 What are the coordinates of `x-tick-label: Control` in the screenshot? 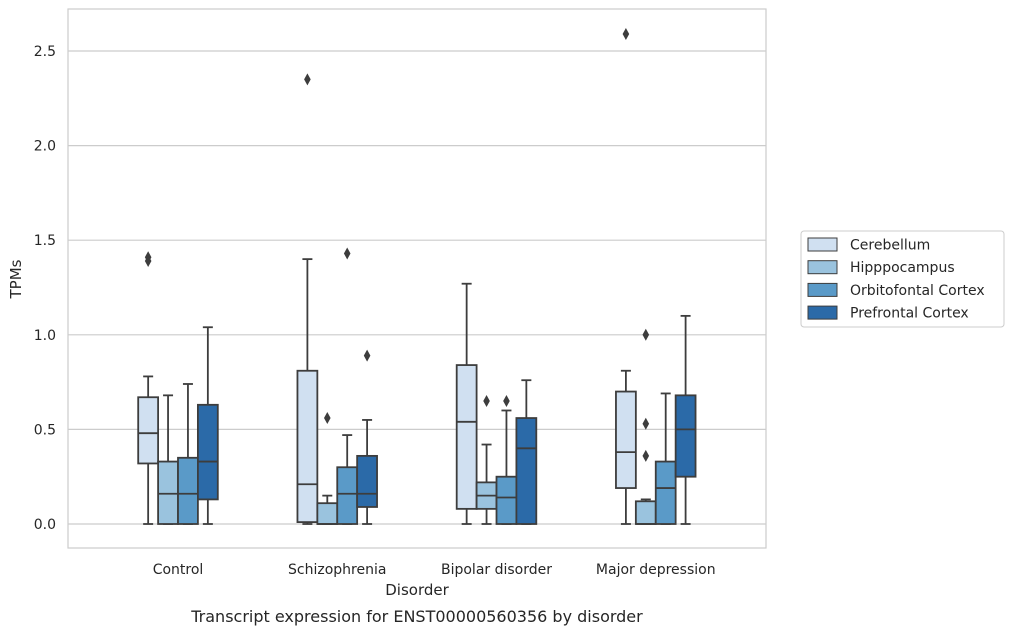 It's located at (178, 570).